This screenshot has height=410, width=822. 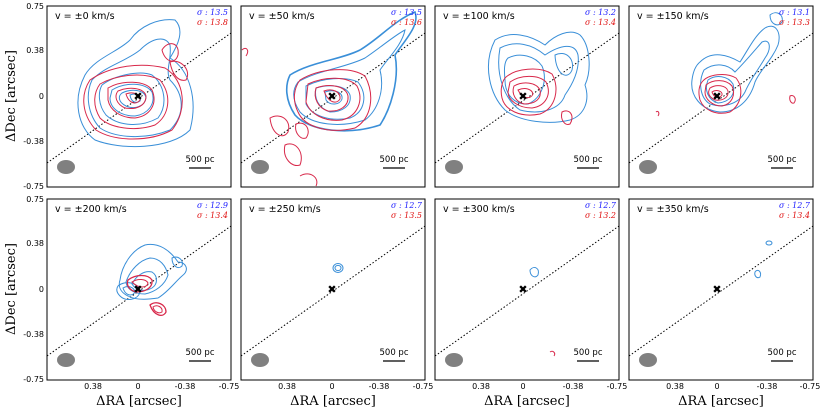 What do you see at coordinates (673, 16) in the screenshot?
I see `velocity-label: v = ±150 km/s` at bounding box center [673, 16].